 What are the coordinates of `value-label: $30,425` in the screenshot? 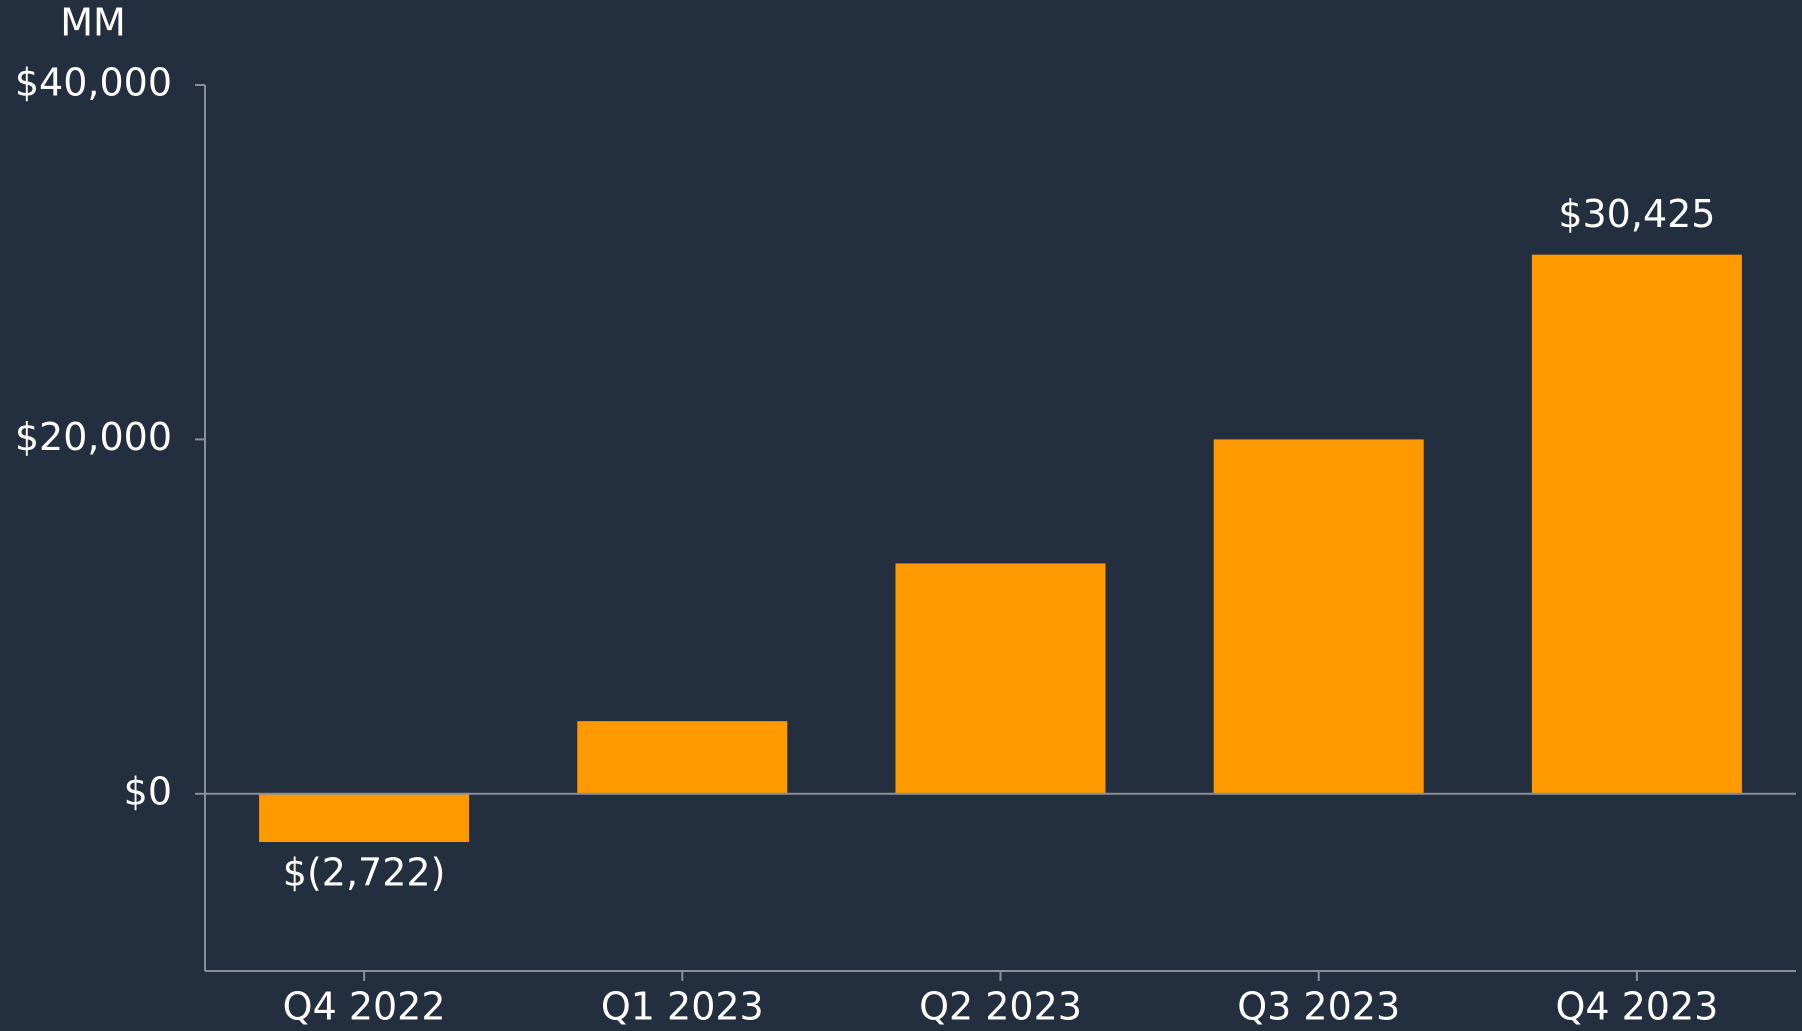 It's located at (1636, 214).